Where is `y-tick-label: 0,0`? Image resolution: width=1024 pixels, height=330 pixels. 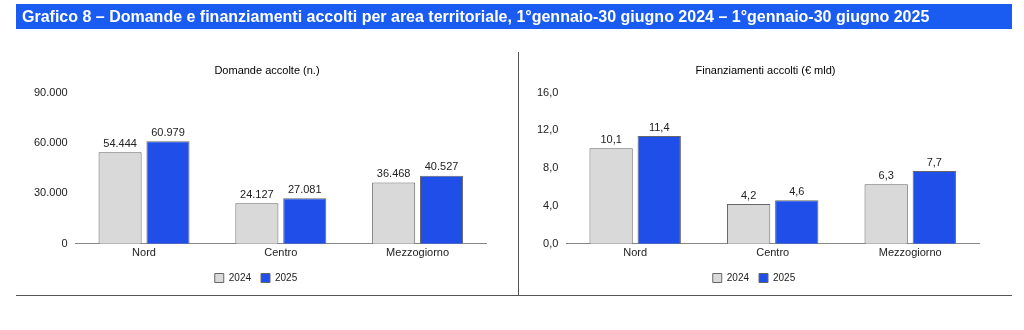
y-tick-label: 0,0 is located at coordinates (551, 242).